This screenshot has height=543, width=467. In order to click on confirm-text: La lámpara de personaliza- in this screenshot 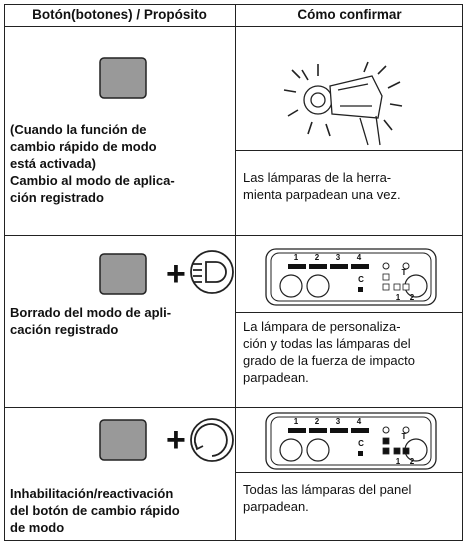, I will do `click(322, 326)`.